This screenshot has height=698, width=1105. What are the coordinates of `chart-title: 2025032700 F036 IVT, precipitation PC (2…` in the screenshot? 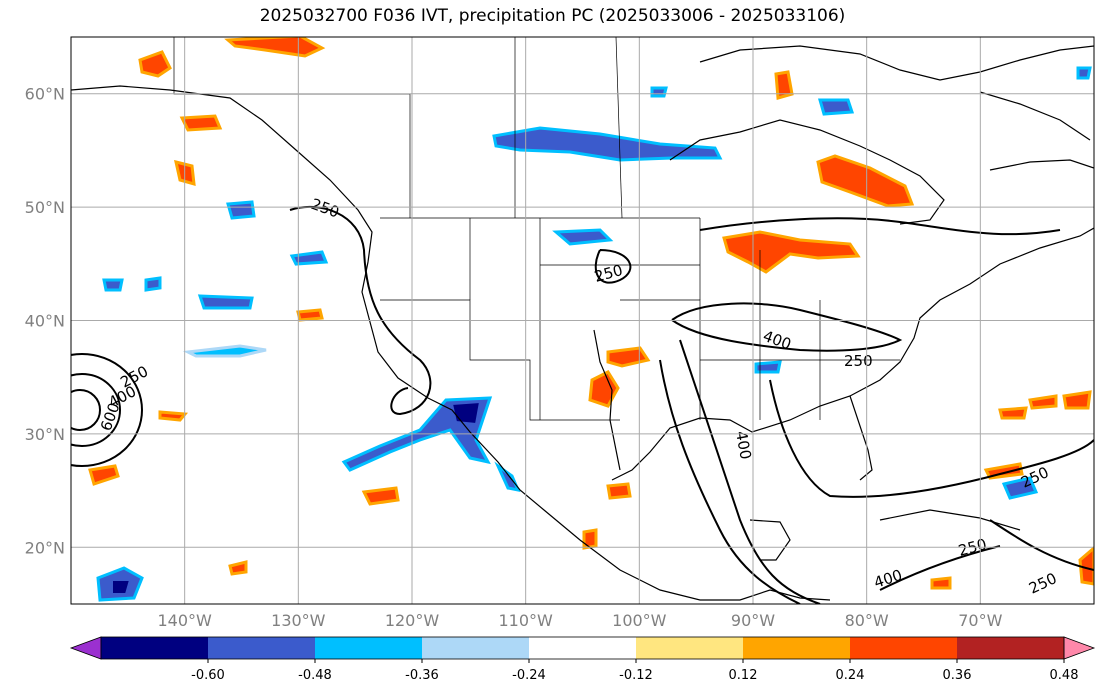 It's located at (552, 16).